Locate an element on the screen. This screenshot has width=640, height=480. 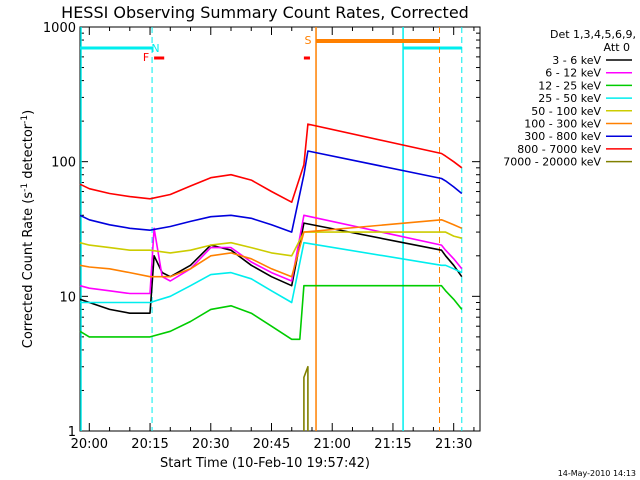
x-tick-label: 20:00 is located at coordinates (89, 444).